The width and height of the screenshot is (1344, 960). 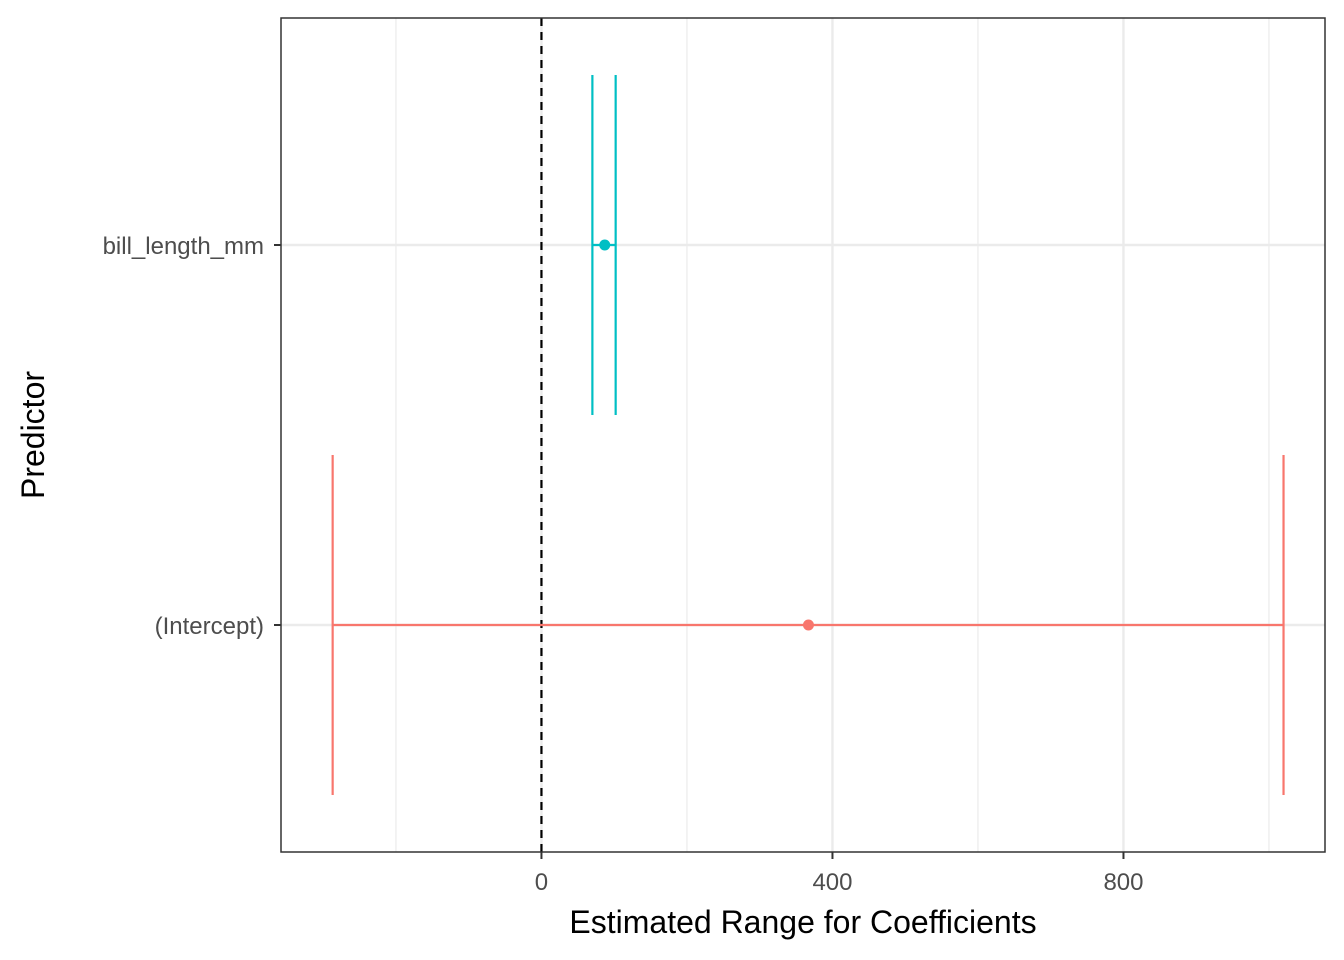 What do you see at coordinates (183, 246) in the screenshot?
I see `y-tick-label: bill_length_mm` at bounding box center [183, 246].